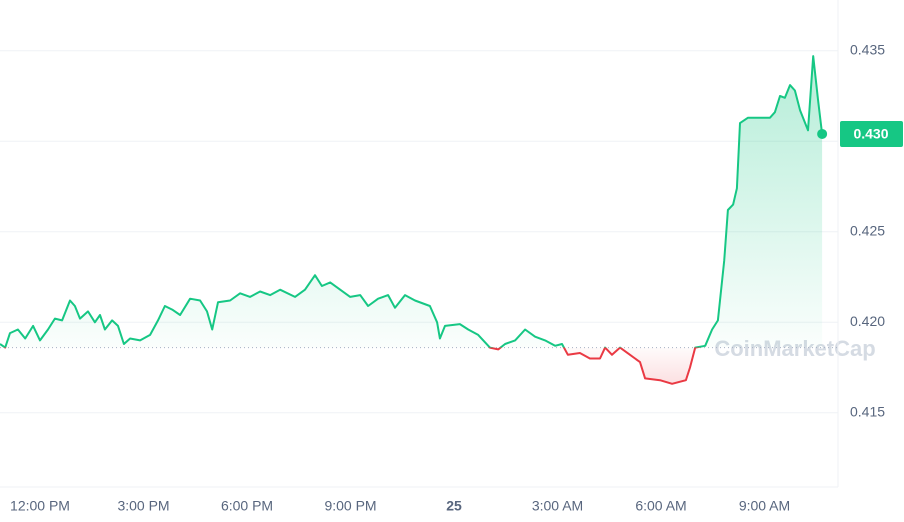 Image resolution: width=904 pixels, height=522 pixels. I want to click on x-tick-label: 9:00 AM, so click(764, 506).